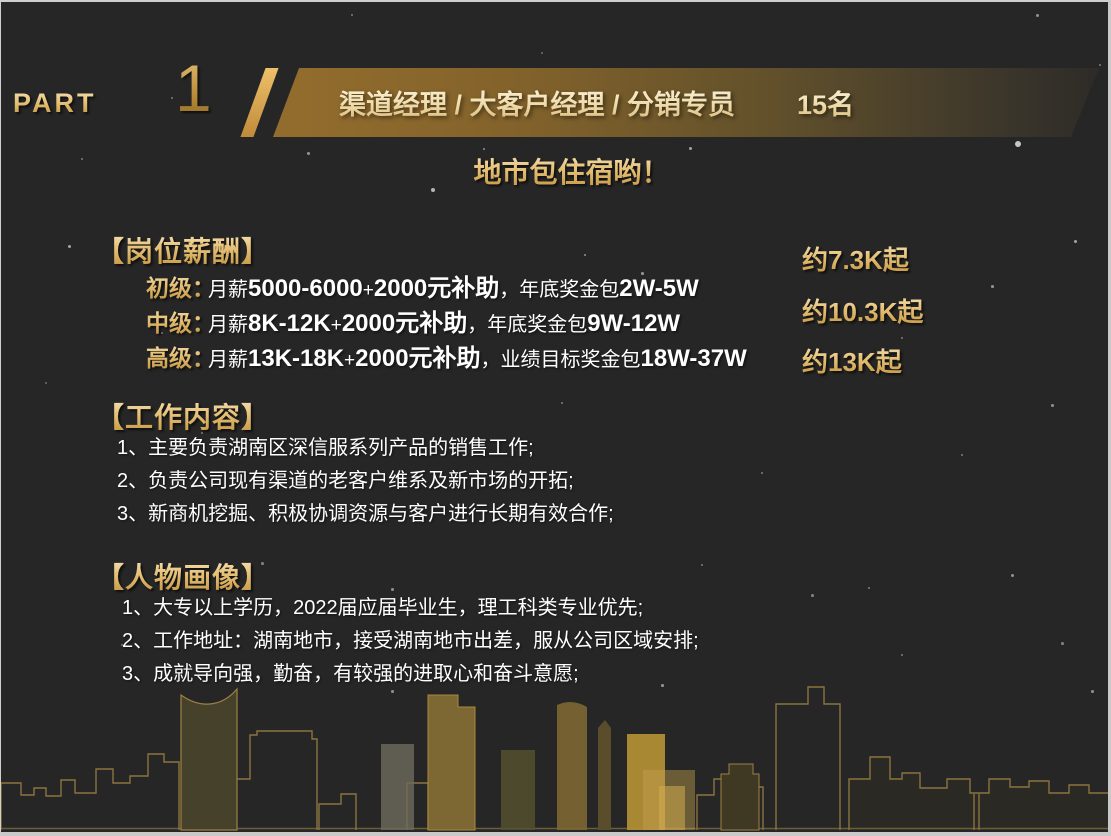 The image size is (1111, 836). I want to click on part-label: PART, so click(55, 103).